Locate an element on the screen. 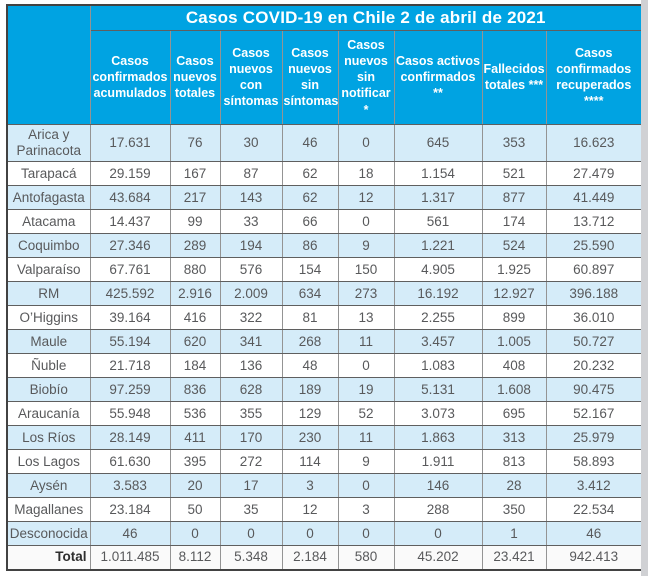  column-header-nuevos-con-sintomas: Casos nuevos con síntomas is located at coordinates (251, 77).